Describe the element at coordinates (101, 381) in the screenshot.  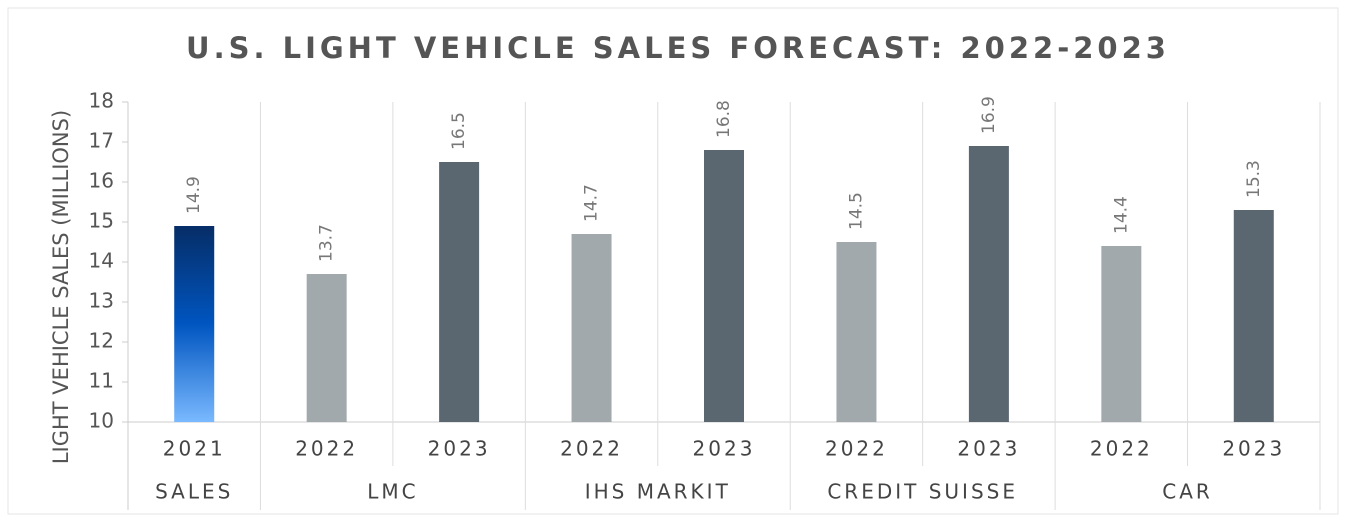
I see `y-tick-label: 11` at that location.